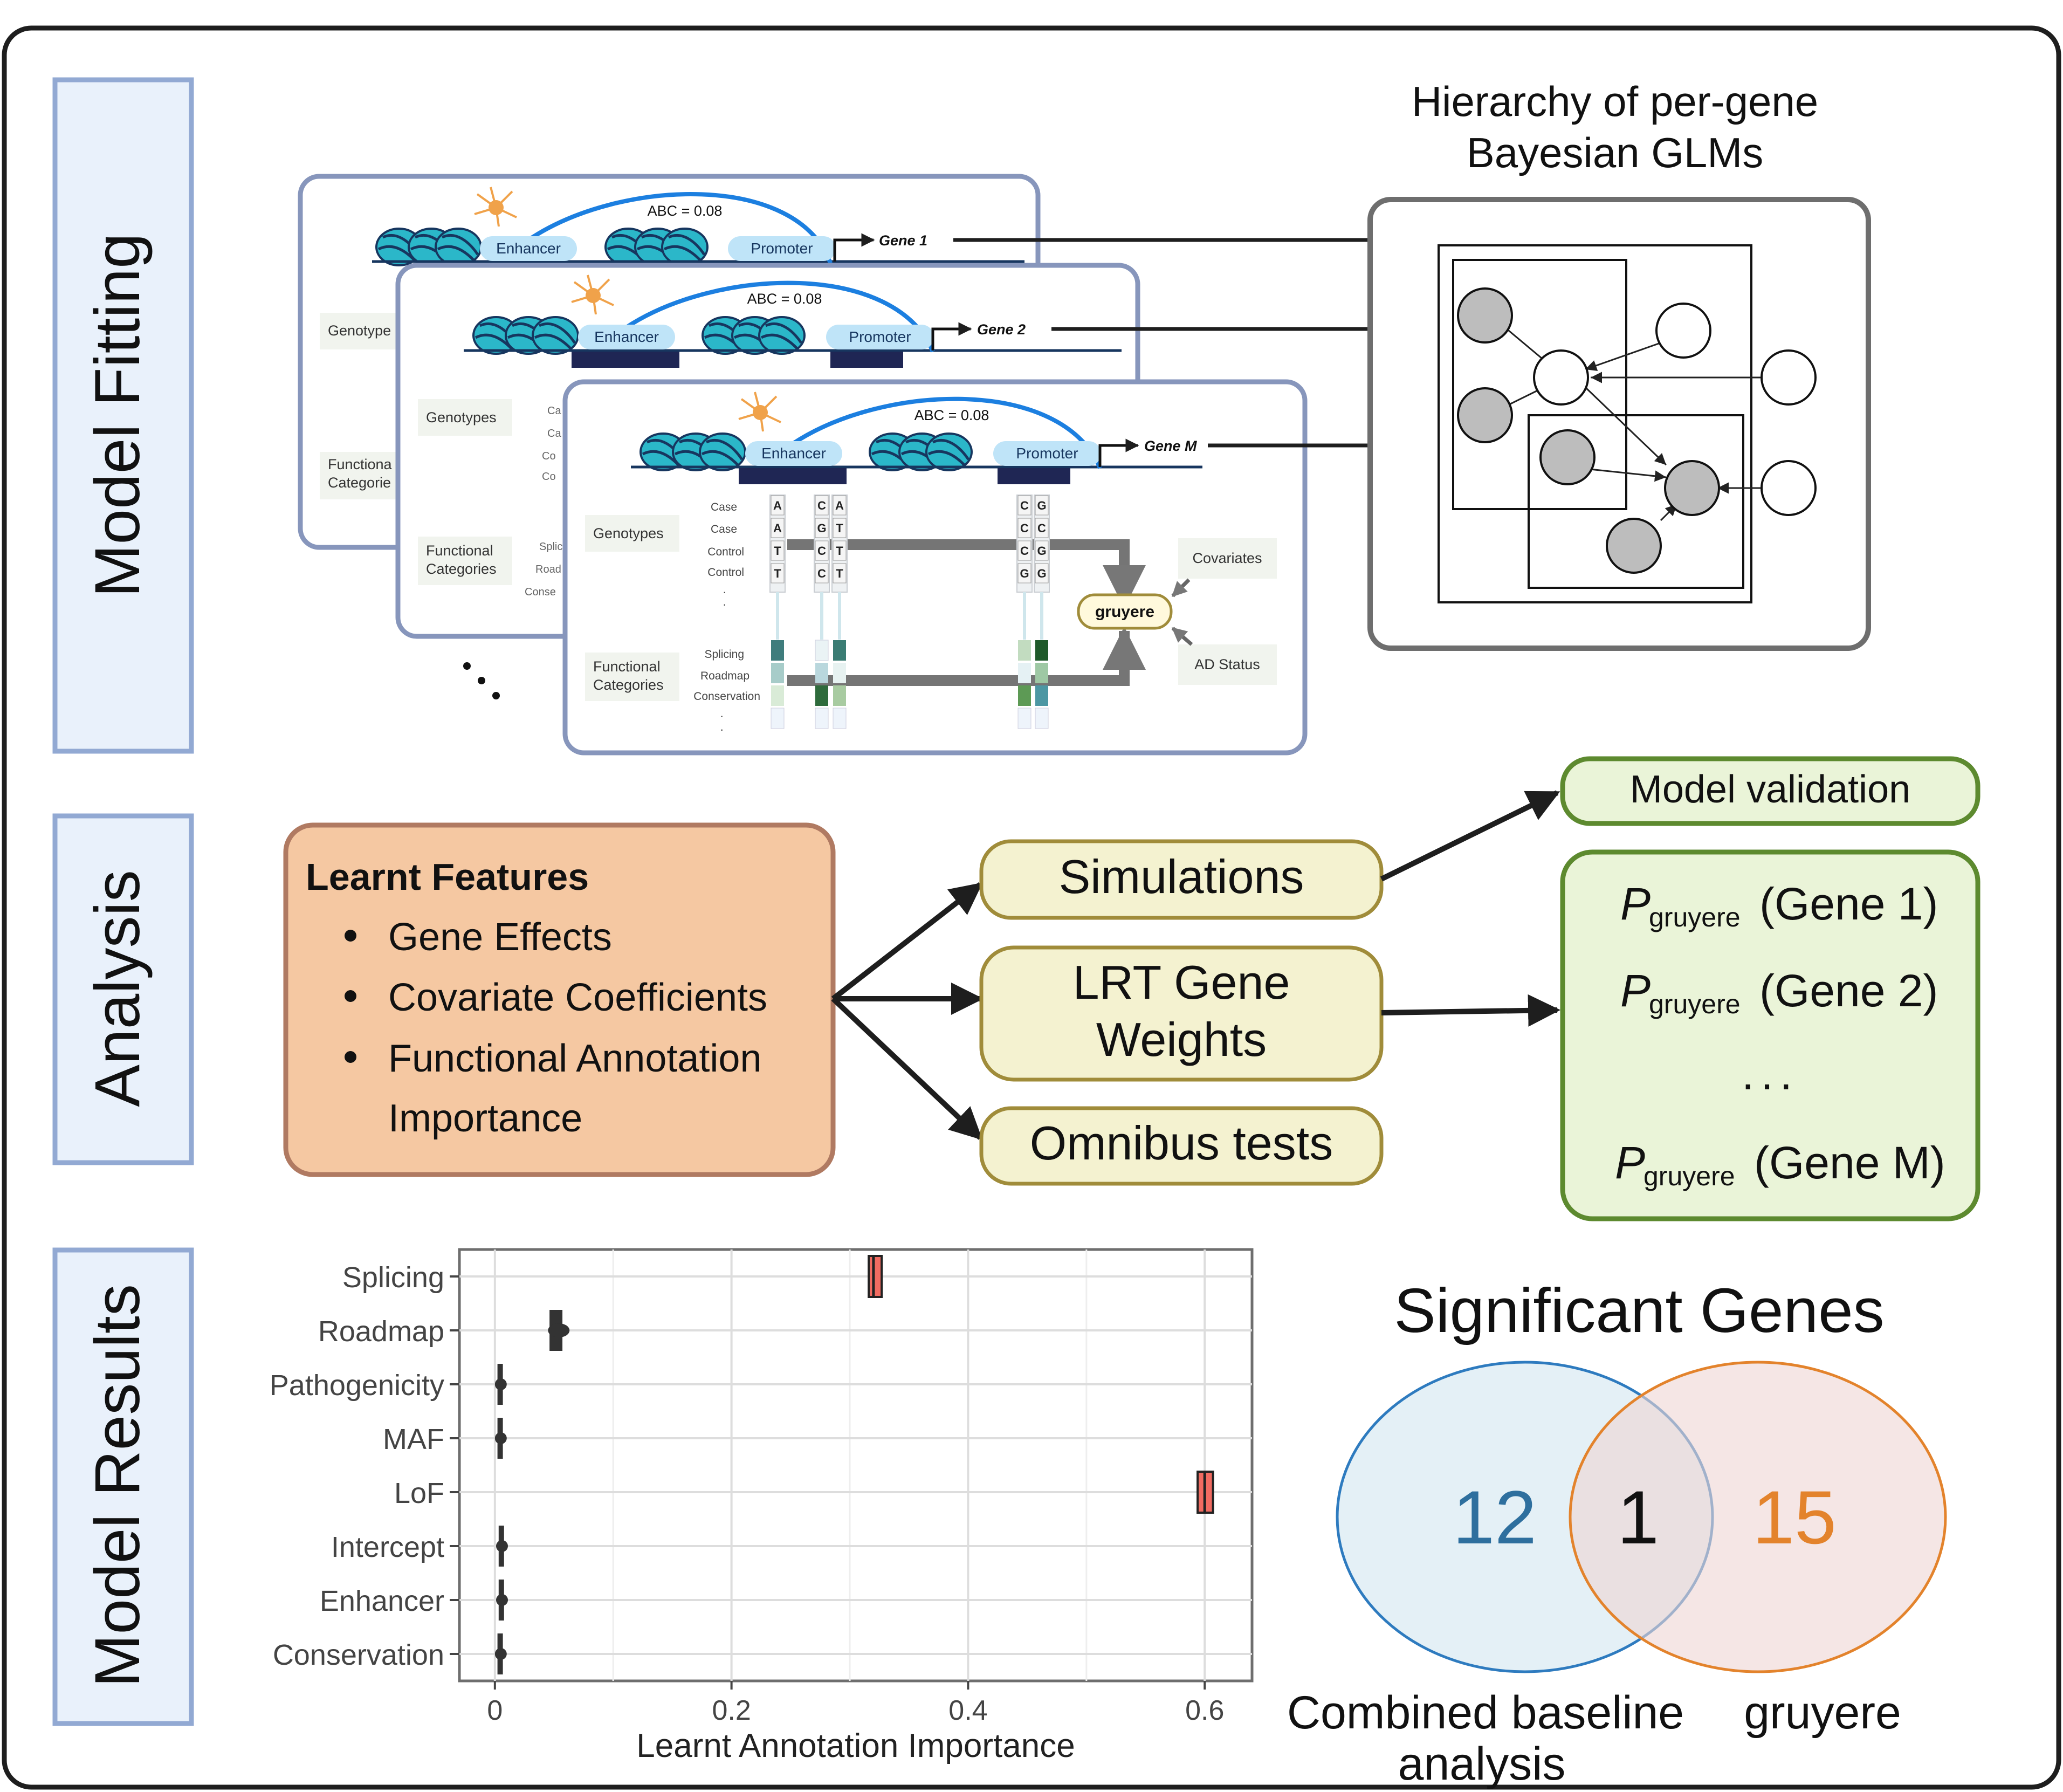 This screenshot has width=2063, height=1792. I want to click on chart-x-tick-labels: 0 0.2 0.4 0.6, so click(855, 1703).